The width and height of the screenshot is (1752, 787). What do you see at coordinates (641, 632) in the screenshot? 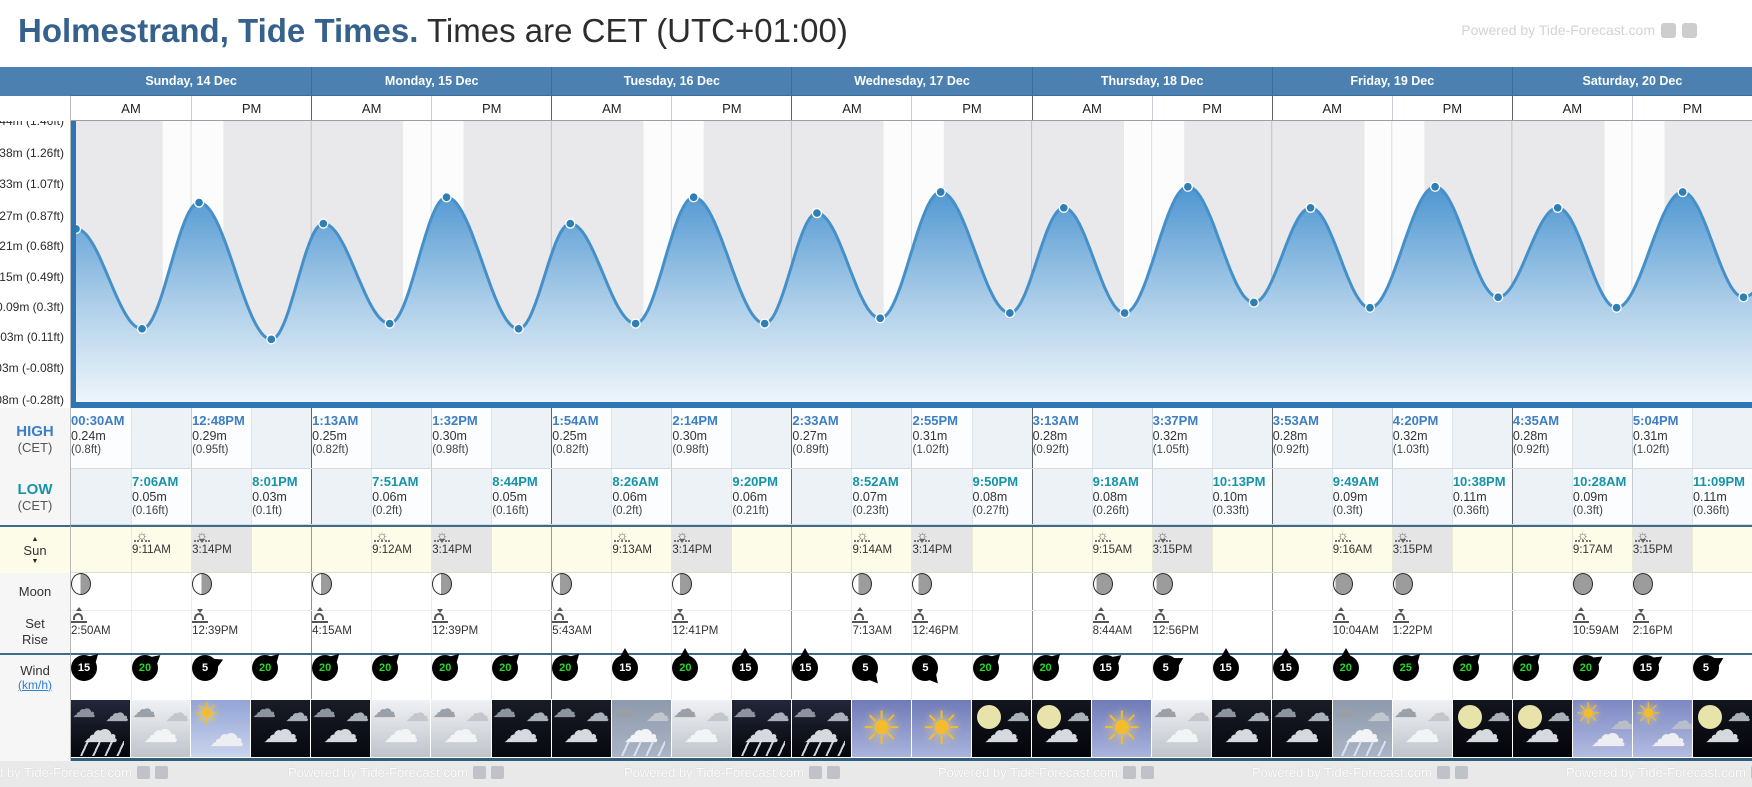
I see `moon-setrise-cell` at bounding box center [641, 632].